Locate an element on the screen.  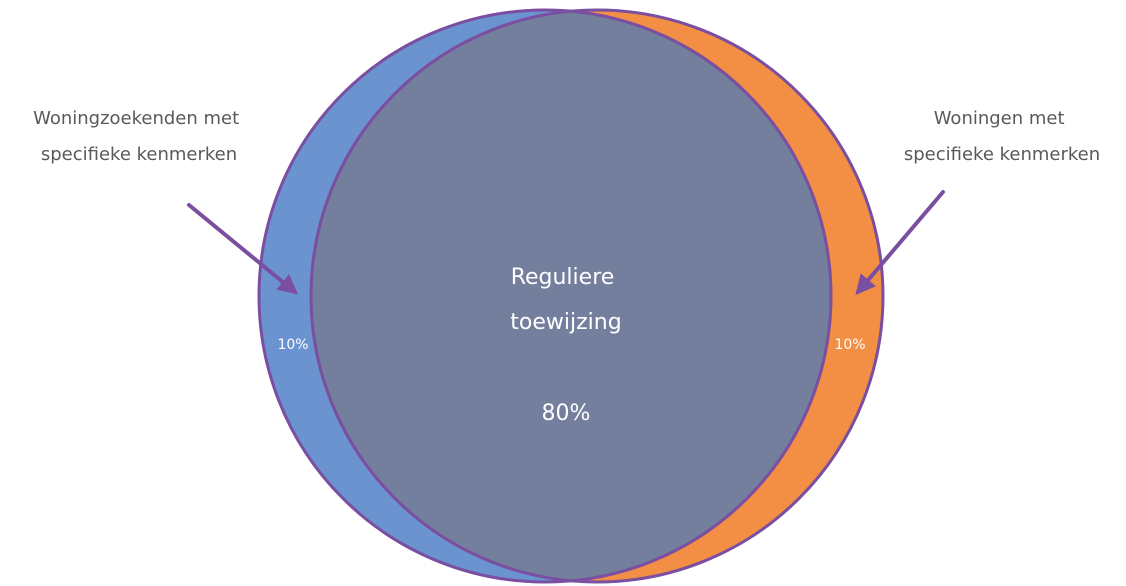
left-arrow is located at coordinates (243, 249).